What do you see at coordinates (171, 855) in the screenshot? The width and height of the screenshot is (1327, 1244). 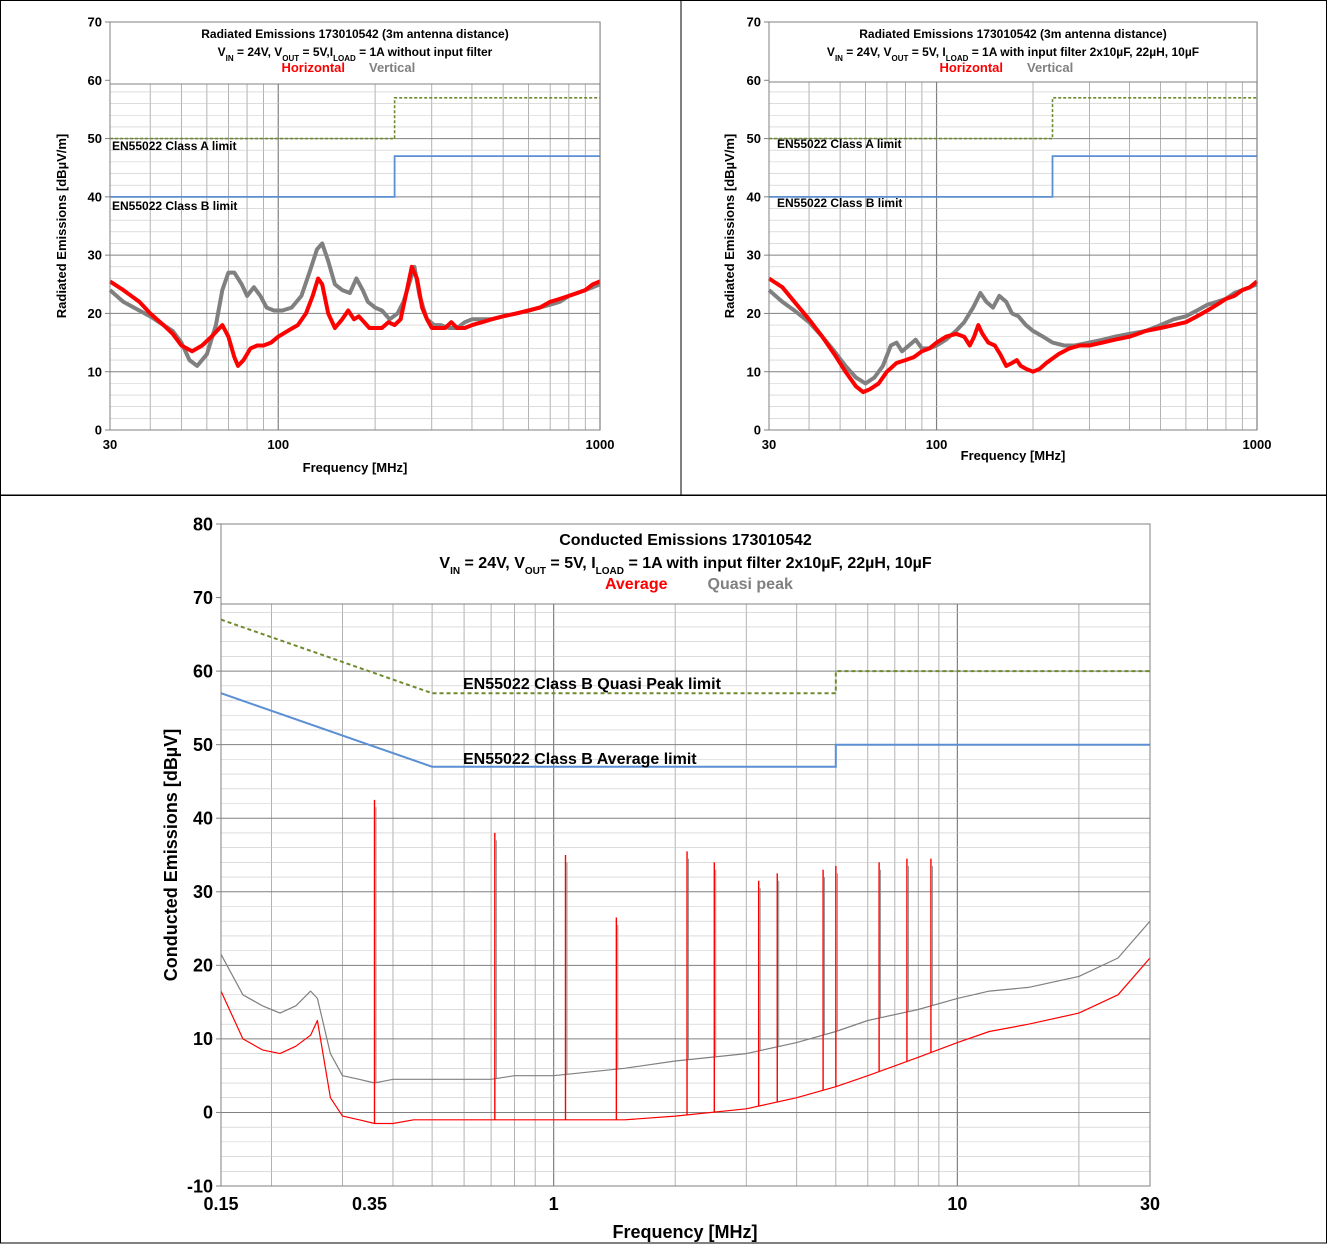 I see `y-axis-label: Conducted Emissions [dBµV]` at bounding box center [171, 855].